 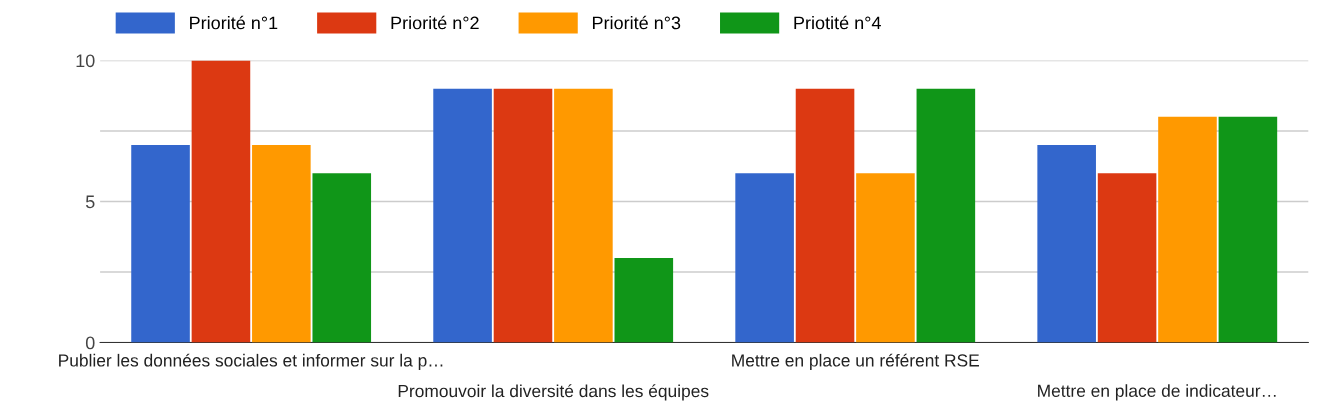 I want to click on y-tick-label: 5, so click(x=90, y=202).